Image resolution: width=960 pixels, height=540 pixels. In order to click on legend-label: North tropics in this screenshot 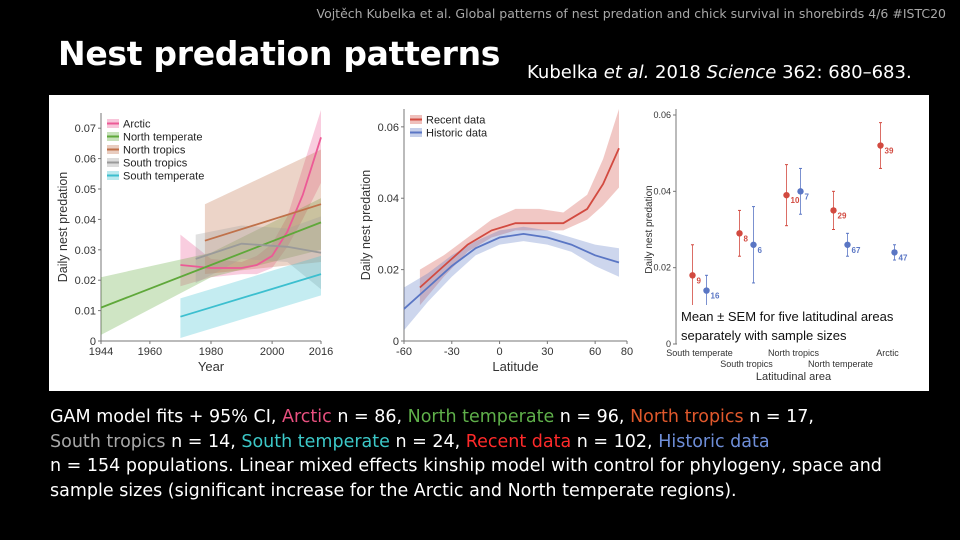, I will do `click(154, 151)`.